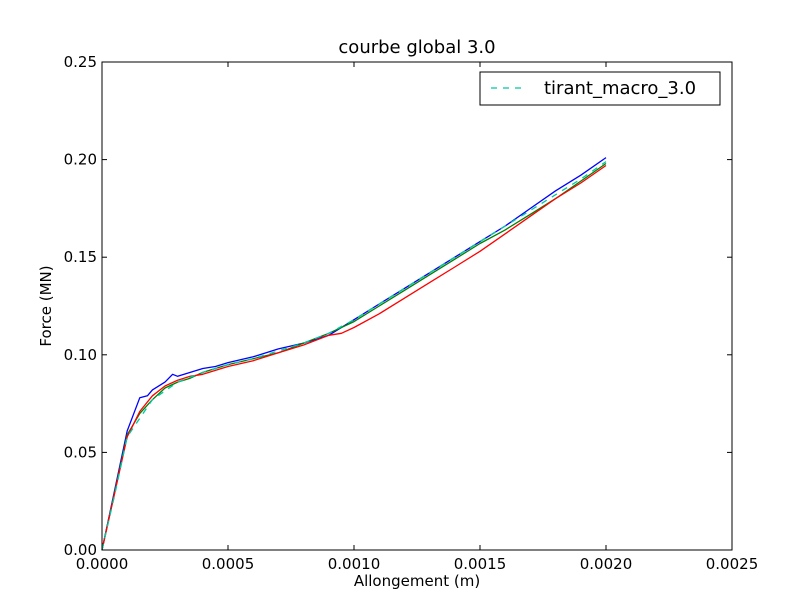  Describe the element at coordinates (80, 62) in the screenshot. I see `y-tick-label: 0.25` at that location.